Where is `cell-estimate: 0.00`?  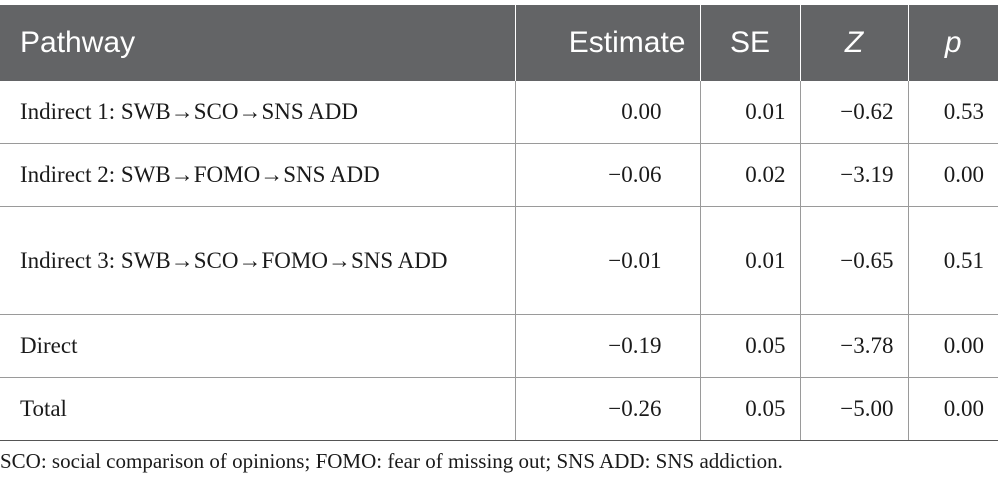
cell-estimate: 0.00 is located at coordinates (607, 112).